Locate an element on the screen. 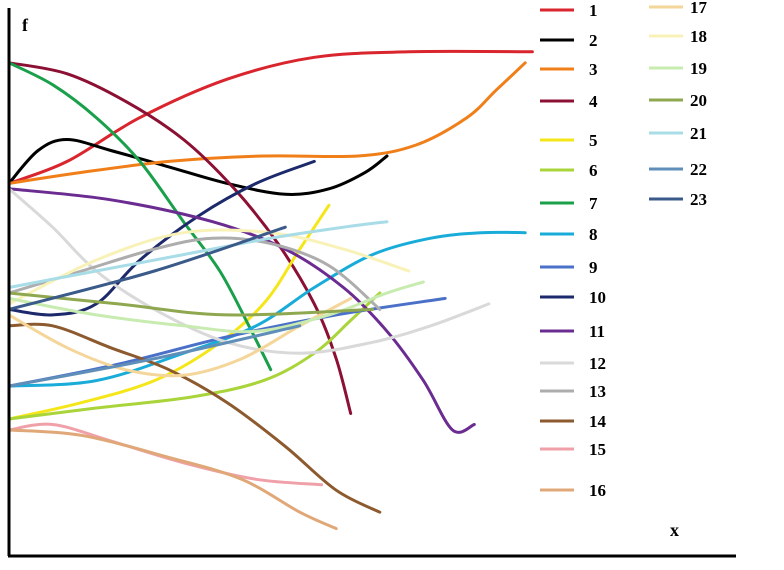 This screenshot has width=784, height=570. legend-label-17: 17 is located at coordinates (699, 8).